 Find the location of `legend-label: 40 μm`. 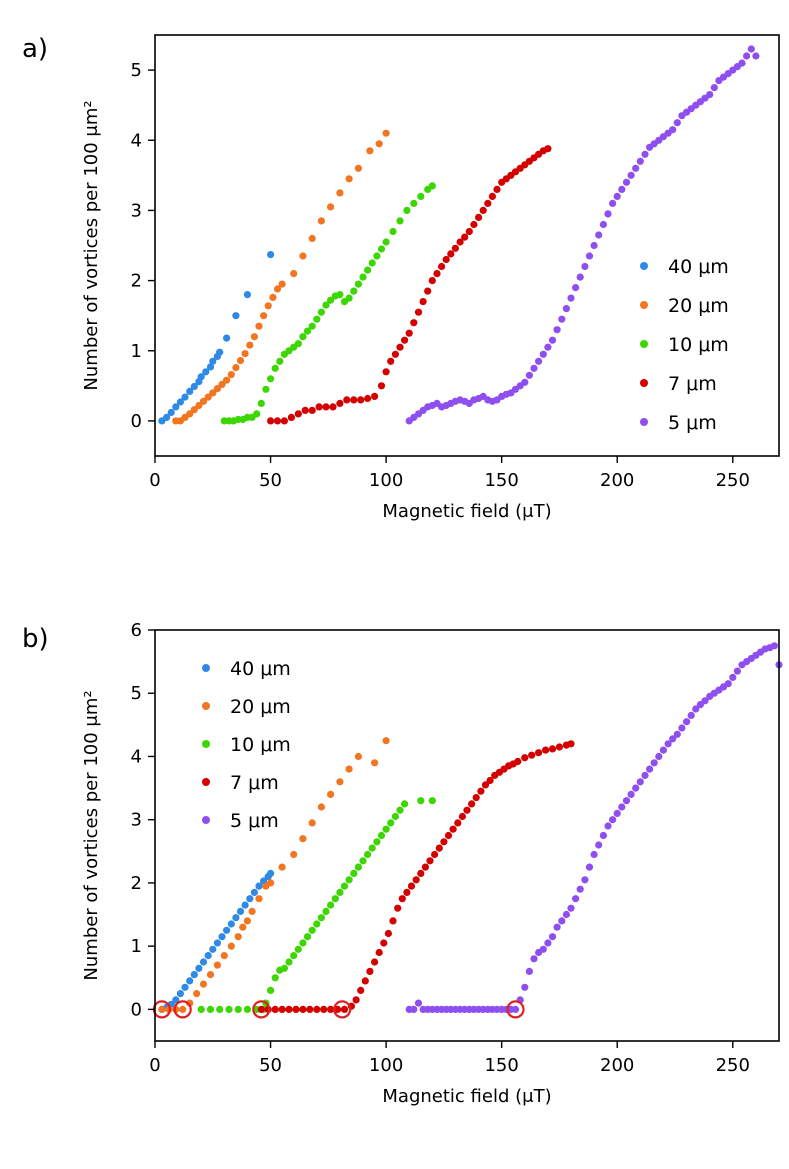

legend-label: 40 μm is located at coordinates (260, 669).